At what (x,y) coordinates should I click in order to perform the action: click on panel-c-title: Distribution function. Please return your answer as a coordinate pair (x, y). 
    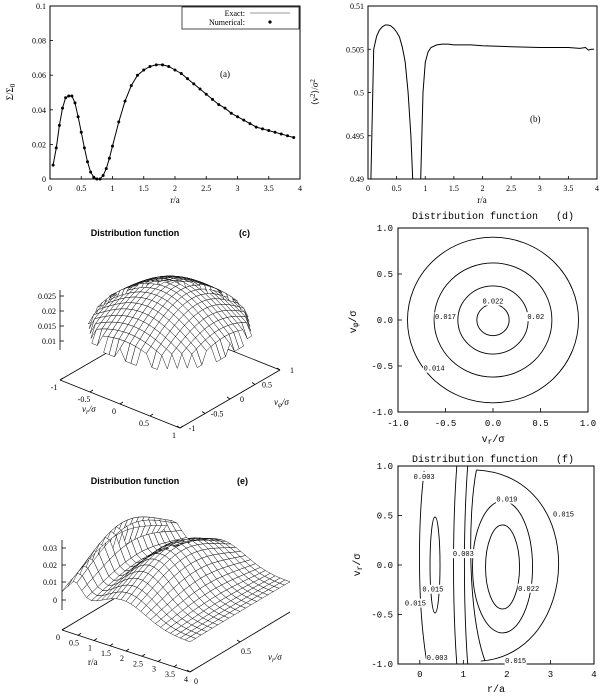
    Looking at the image, I should click on (135, 233).